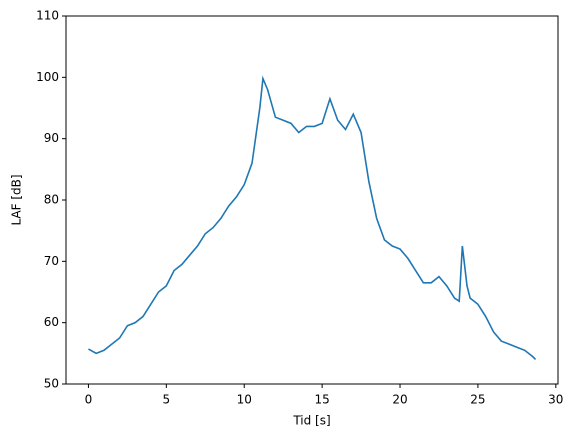  What do you see at coordinates (477, 400) in the screenshot?
I see `x-tick-label: 25` at bounding box center [477, 400].